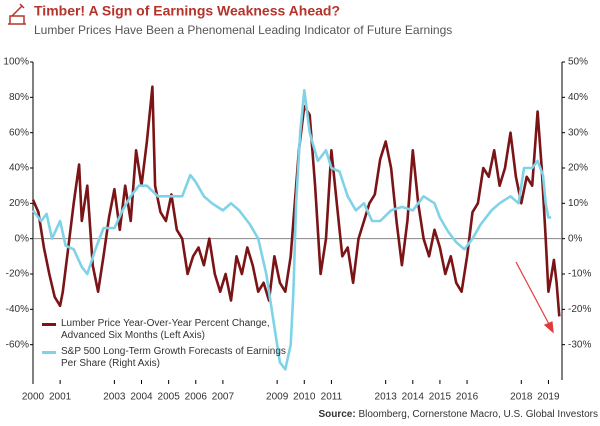 The width and height of the screenshot is (600, 426). Describe the element at coordinates (579, 274) in the screenshot. I see `y2-tick-label: -10%` at that location.